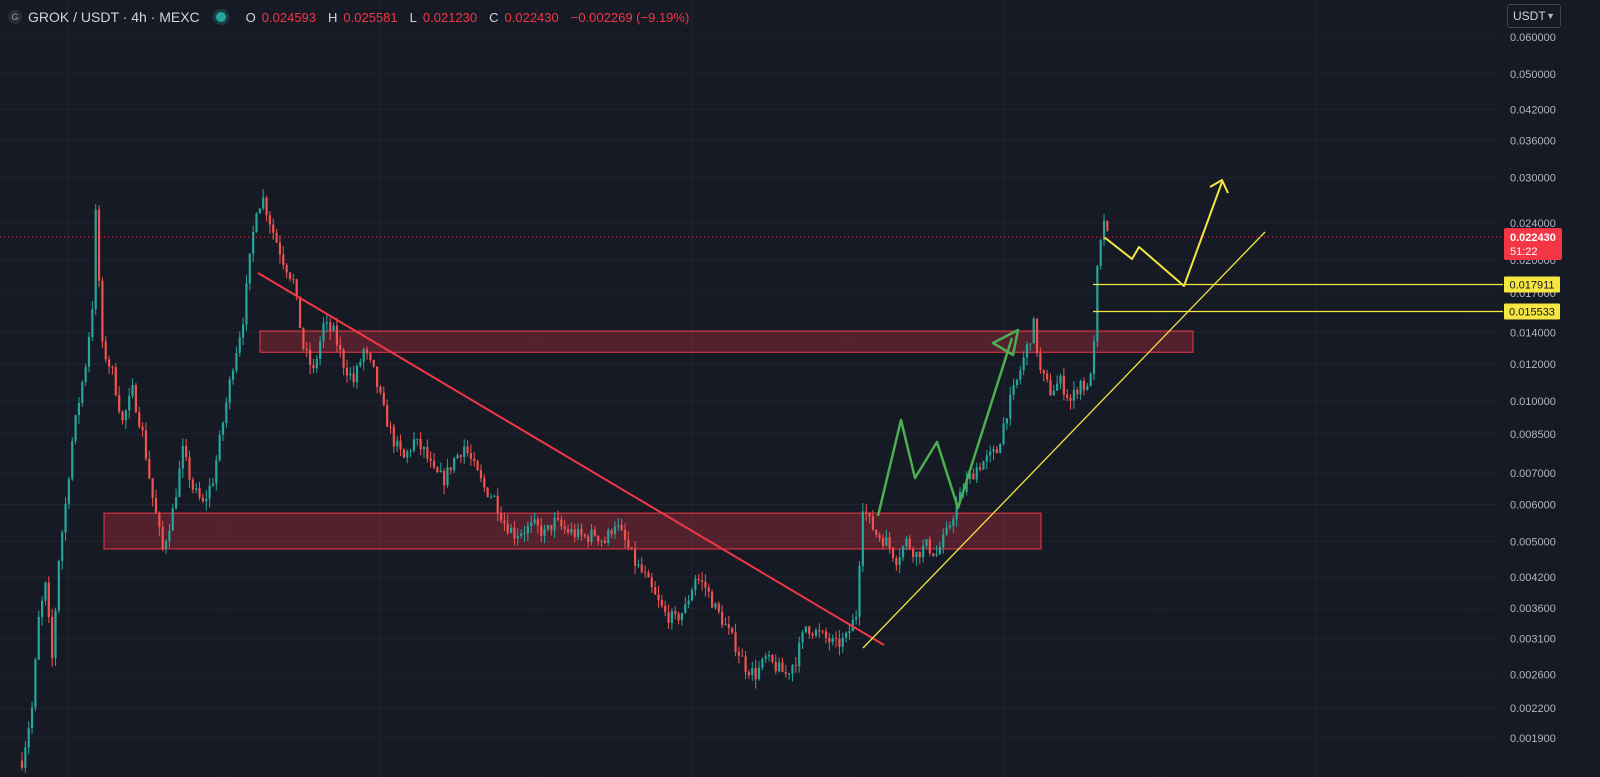  I want to click on currency-select: USDT ▼, so click(1534, 16).